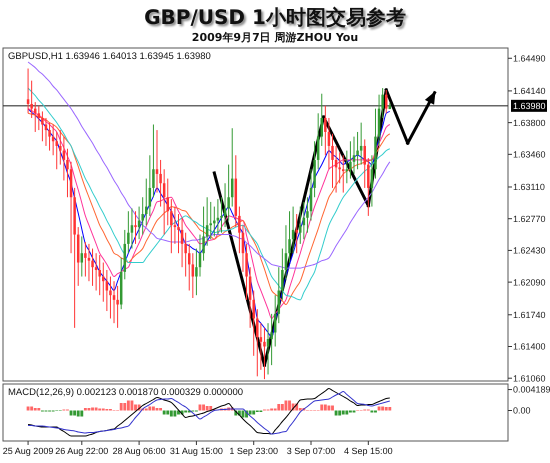 The width and height of the screenshot is (550, 463). What do you see at coordinates (529, 58) in the screenshot?
I see `y-tick-label: 1.64490` at bounding box center [529, 58].